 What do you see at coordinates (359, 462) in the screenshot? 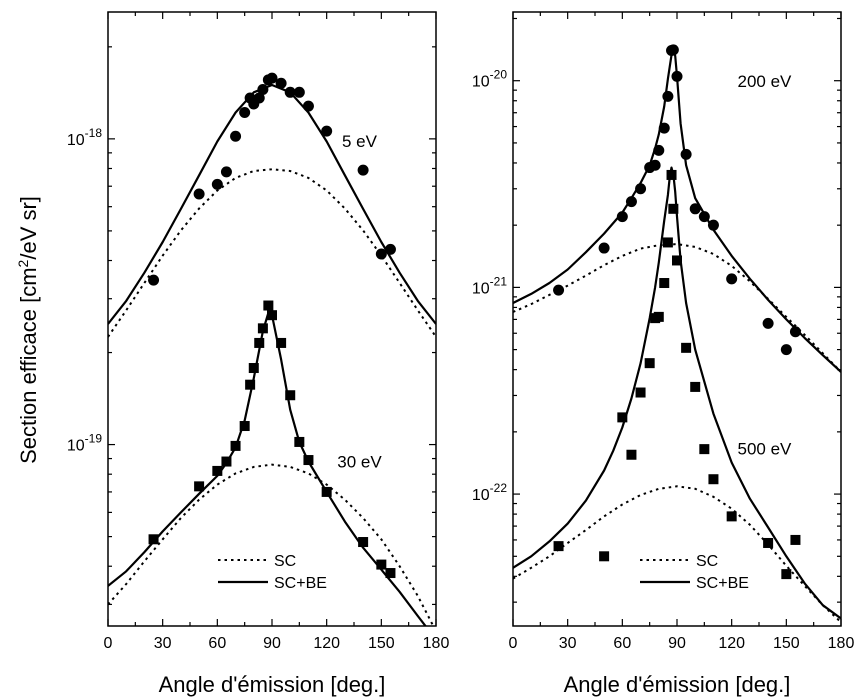
I see `energy-label: 30 eV` at bounding box center [359, 462].